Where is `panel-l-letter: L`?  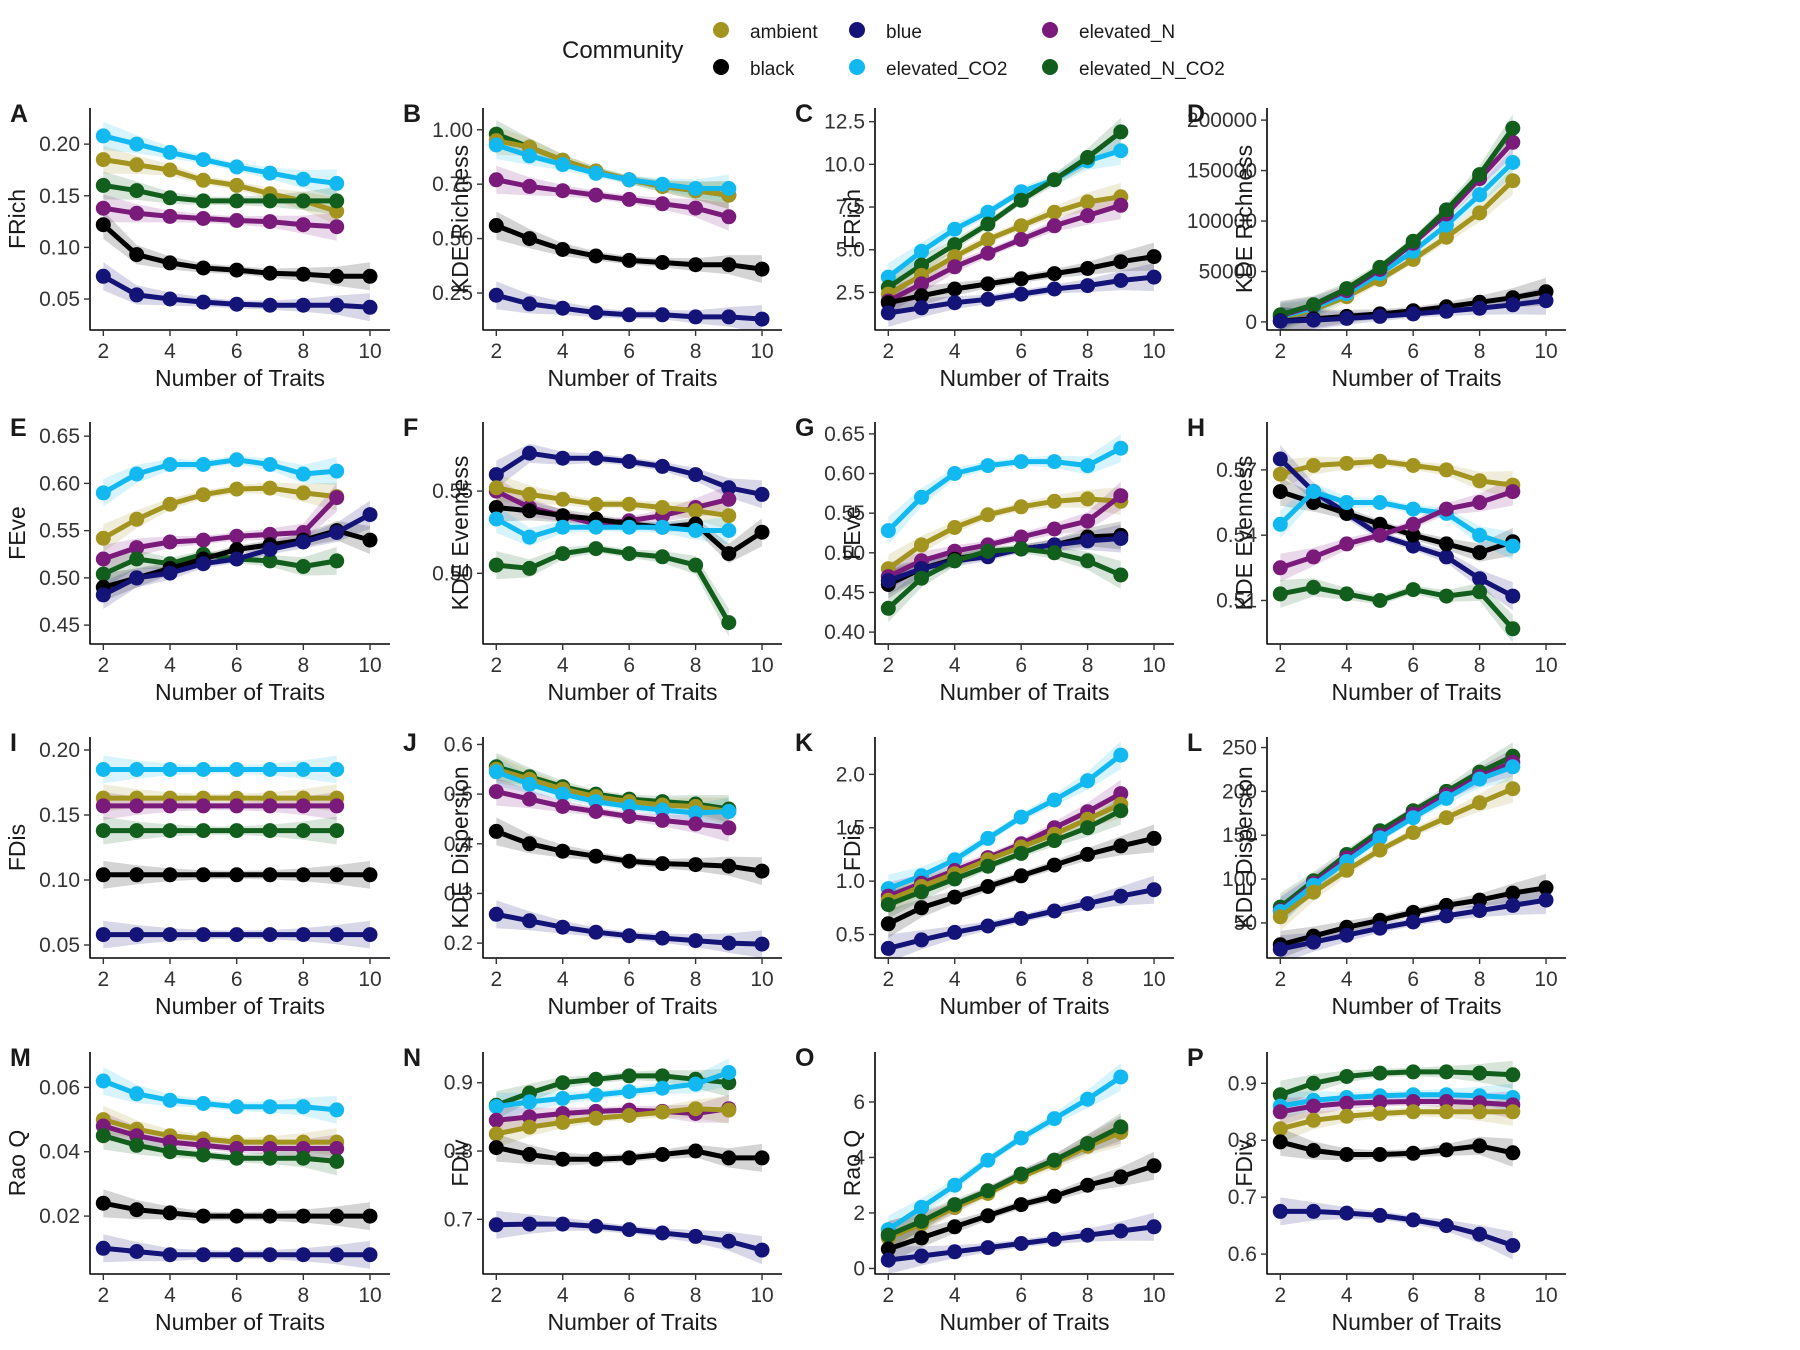 panel-l-letter: L is located at coordinates (1194, 743).